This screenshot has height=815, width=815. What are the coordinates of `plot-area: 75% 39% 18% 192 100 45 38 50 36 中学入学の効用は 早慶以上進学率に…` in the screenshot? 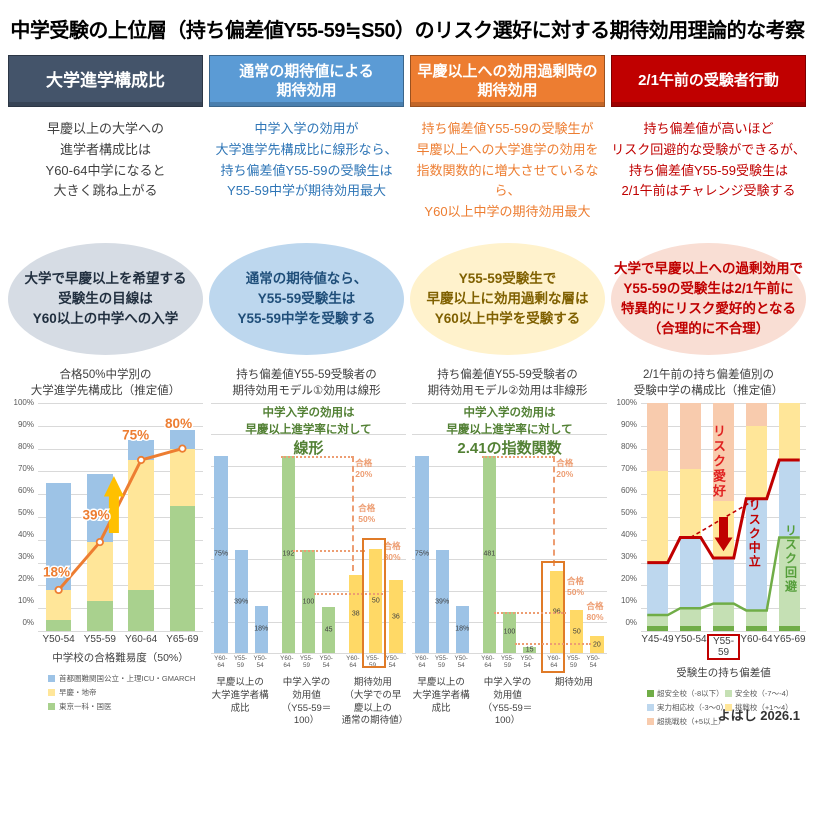 It's located at (308, 535).